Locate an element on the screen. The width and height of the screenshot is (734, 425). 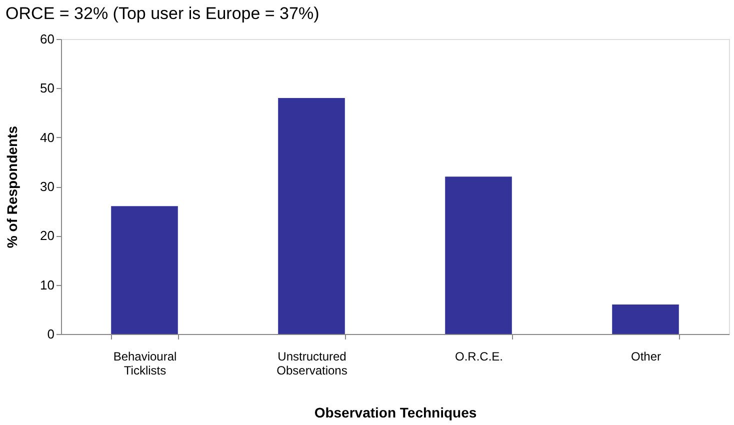
x-axis-title: Observation Techniques is located at coordinates (395, 412).